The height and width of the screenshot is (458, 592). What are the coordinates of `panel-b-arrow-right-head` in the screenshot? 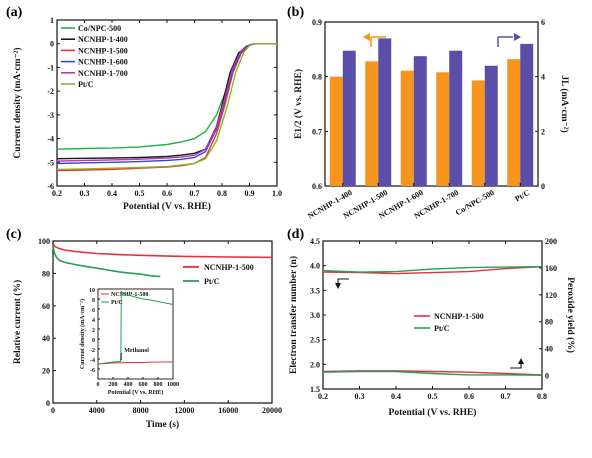 It's located at (517, 37).